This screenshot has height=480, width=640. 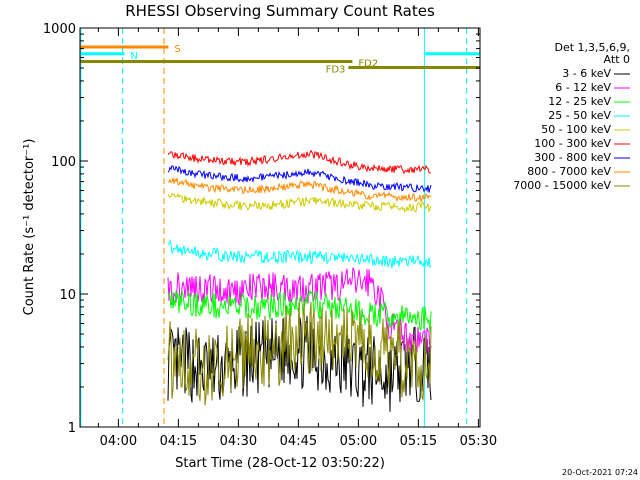 What do you see at coordinates (72, 428) in the screenshot?
I see `y-tick-label: 1` at bounding box center [72, 428].